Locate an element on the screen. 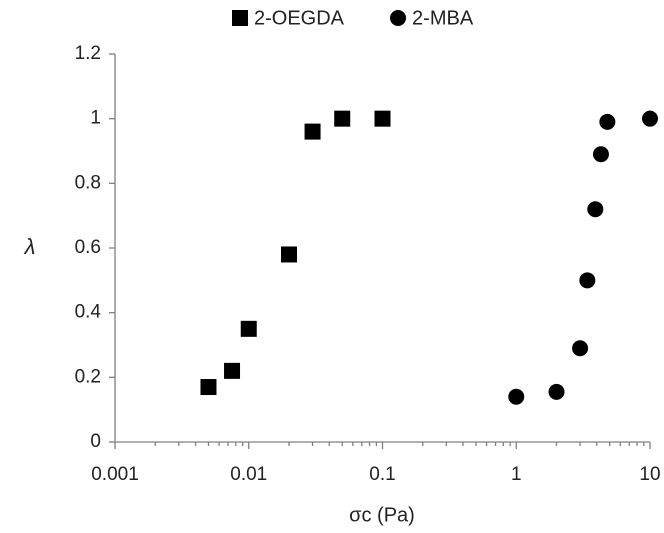 The width and height of the screenshot is (664, 533). y-tick-label: 0.6 is located at coordinates (88, 247).